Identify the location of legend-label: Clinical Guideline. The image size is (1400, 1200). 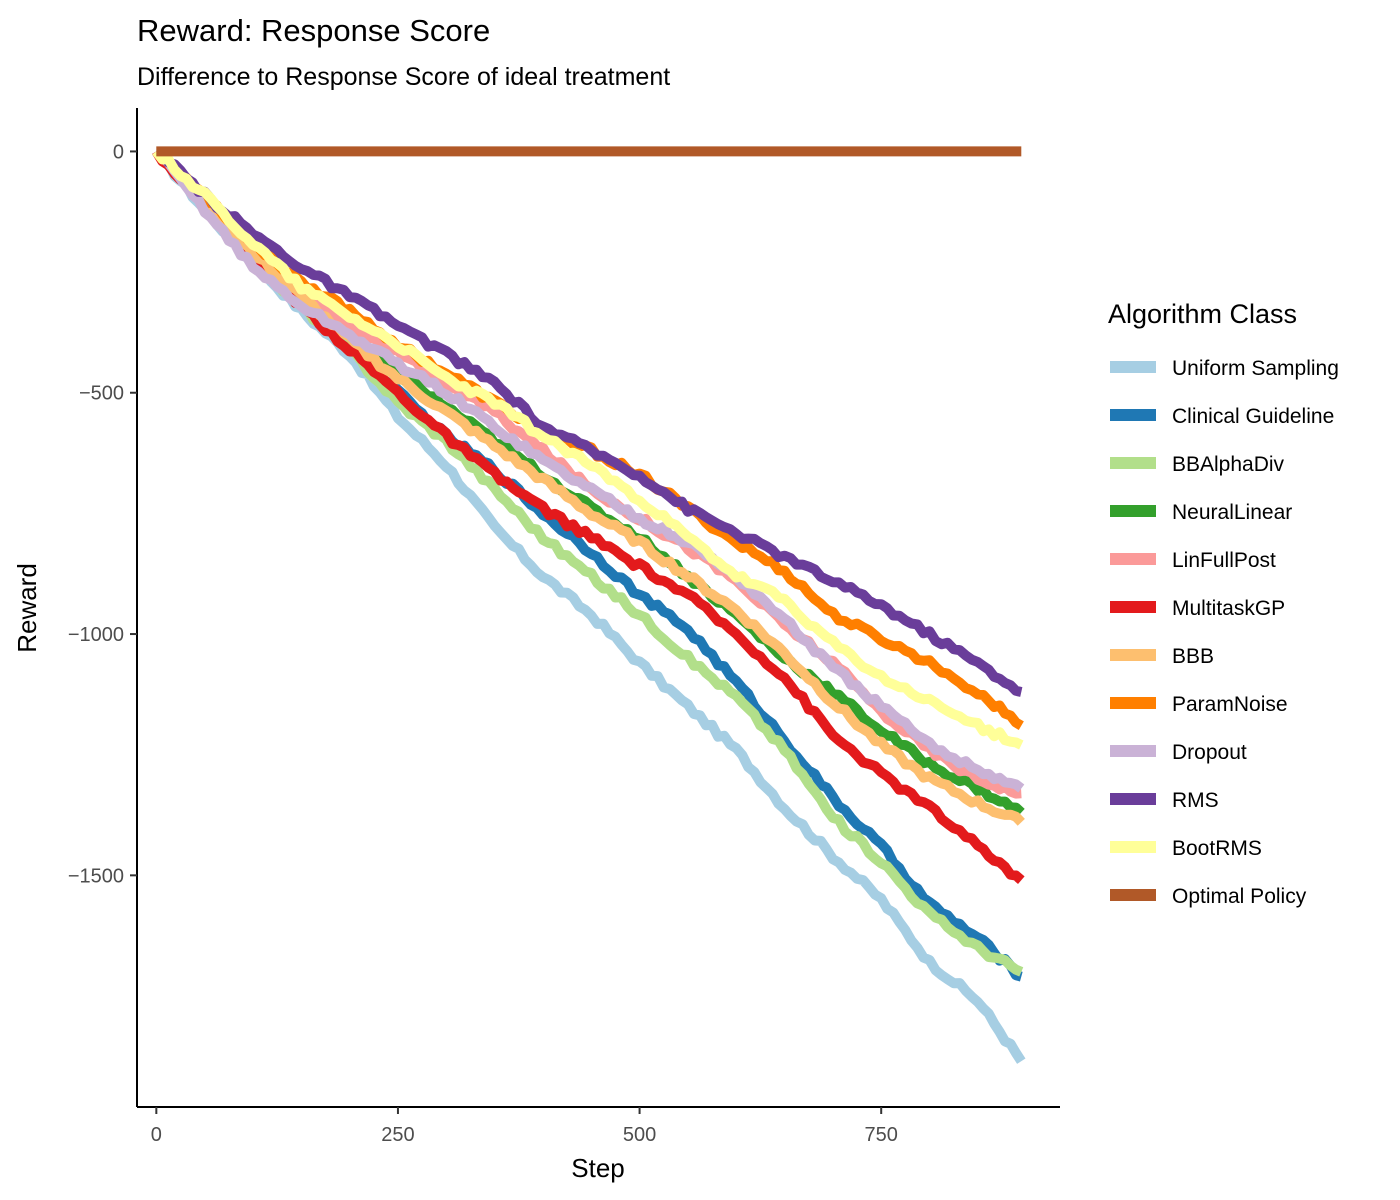
(1253, 416).